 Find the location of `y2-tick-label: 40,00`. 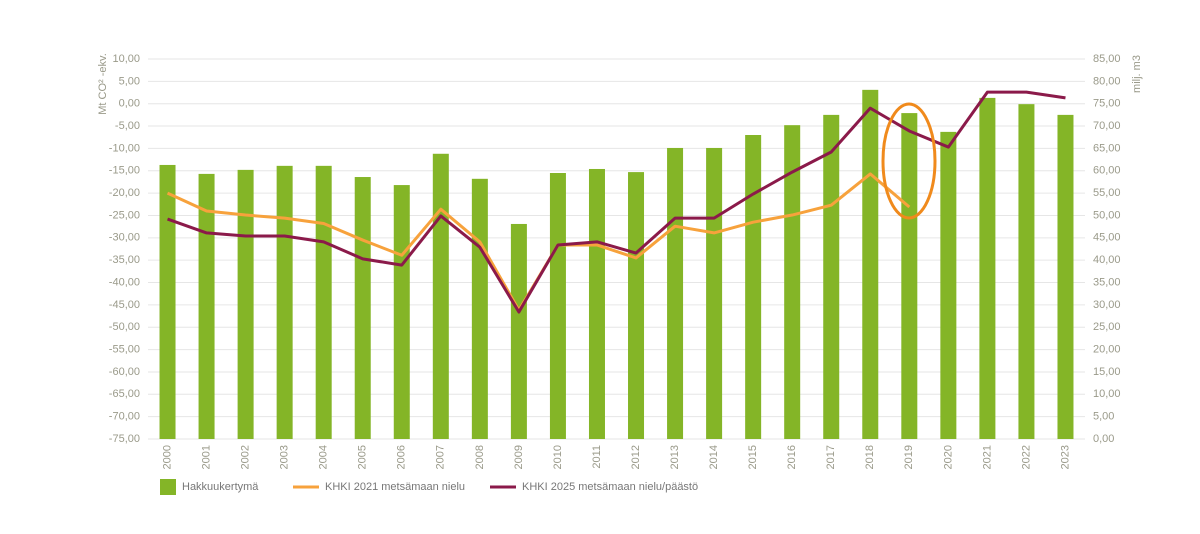

y2-tick-label: 40,00 is located at coordinates (1107, 260).